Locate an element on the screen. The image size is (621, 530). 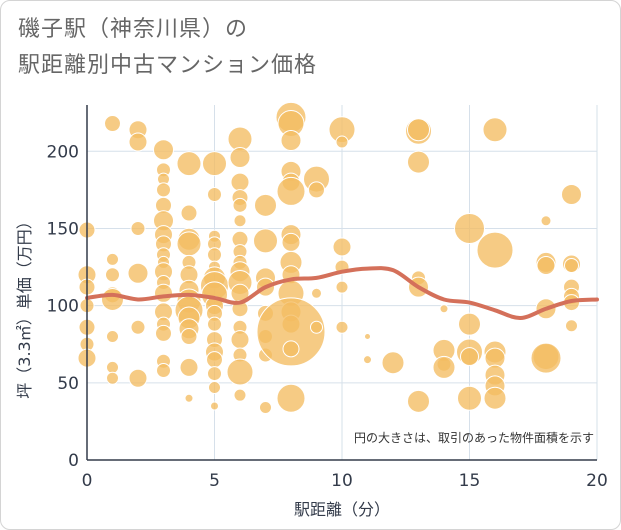
y-tick-label: 100 is located at coordinates (63, 307).